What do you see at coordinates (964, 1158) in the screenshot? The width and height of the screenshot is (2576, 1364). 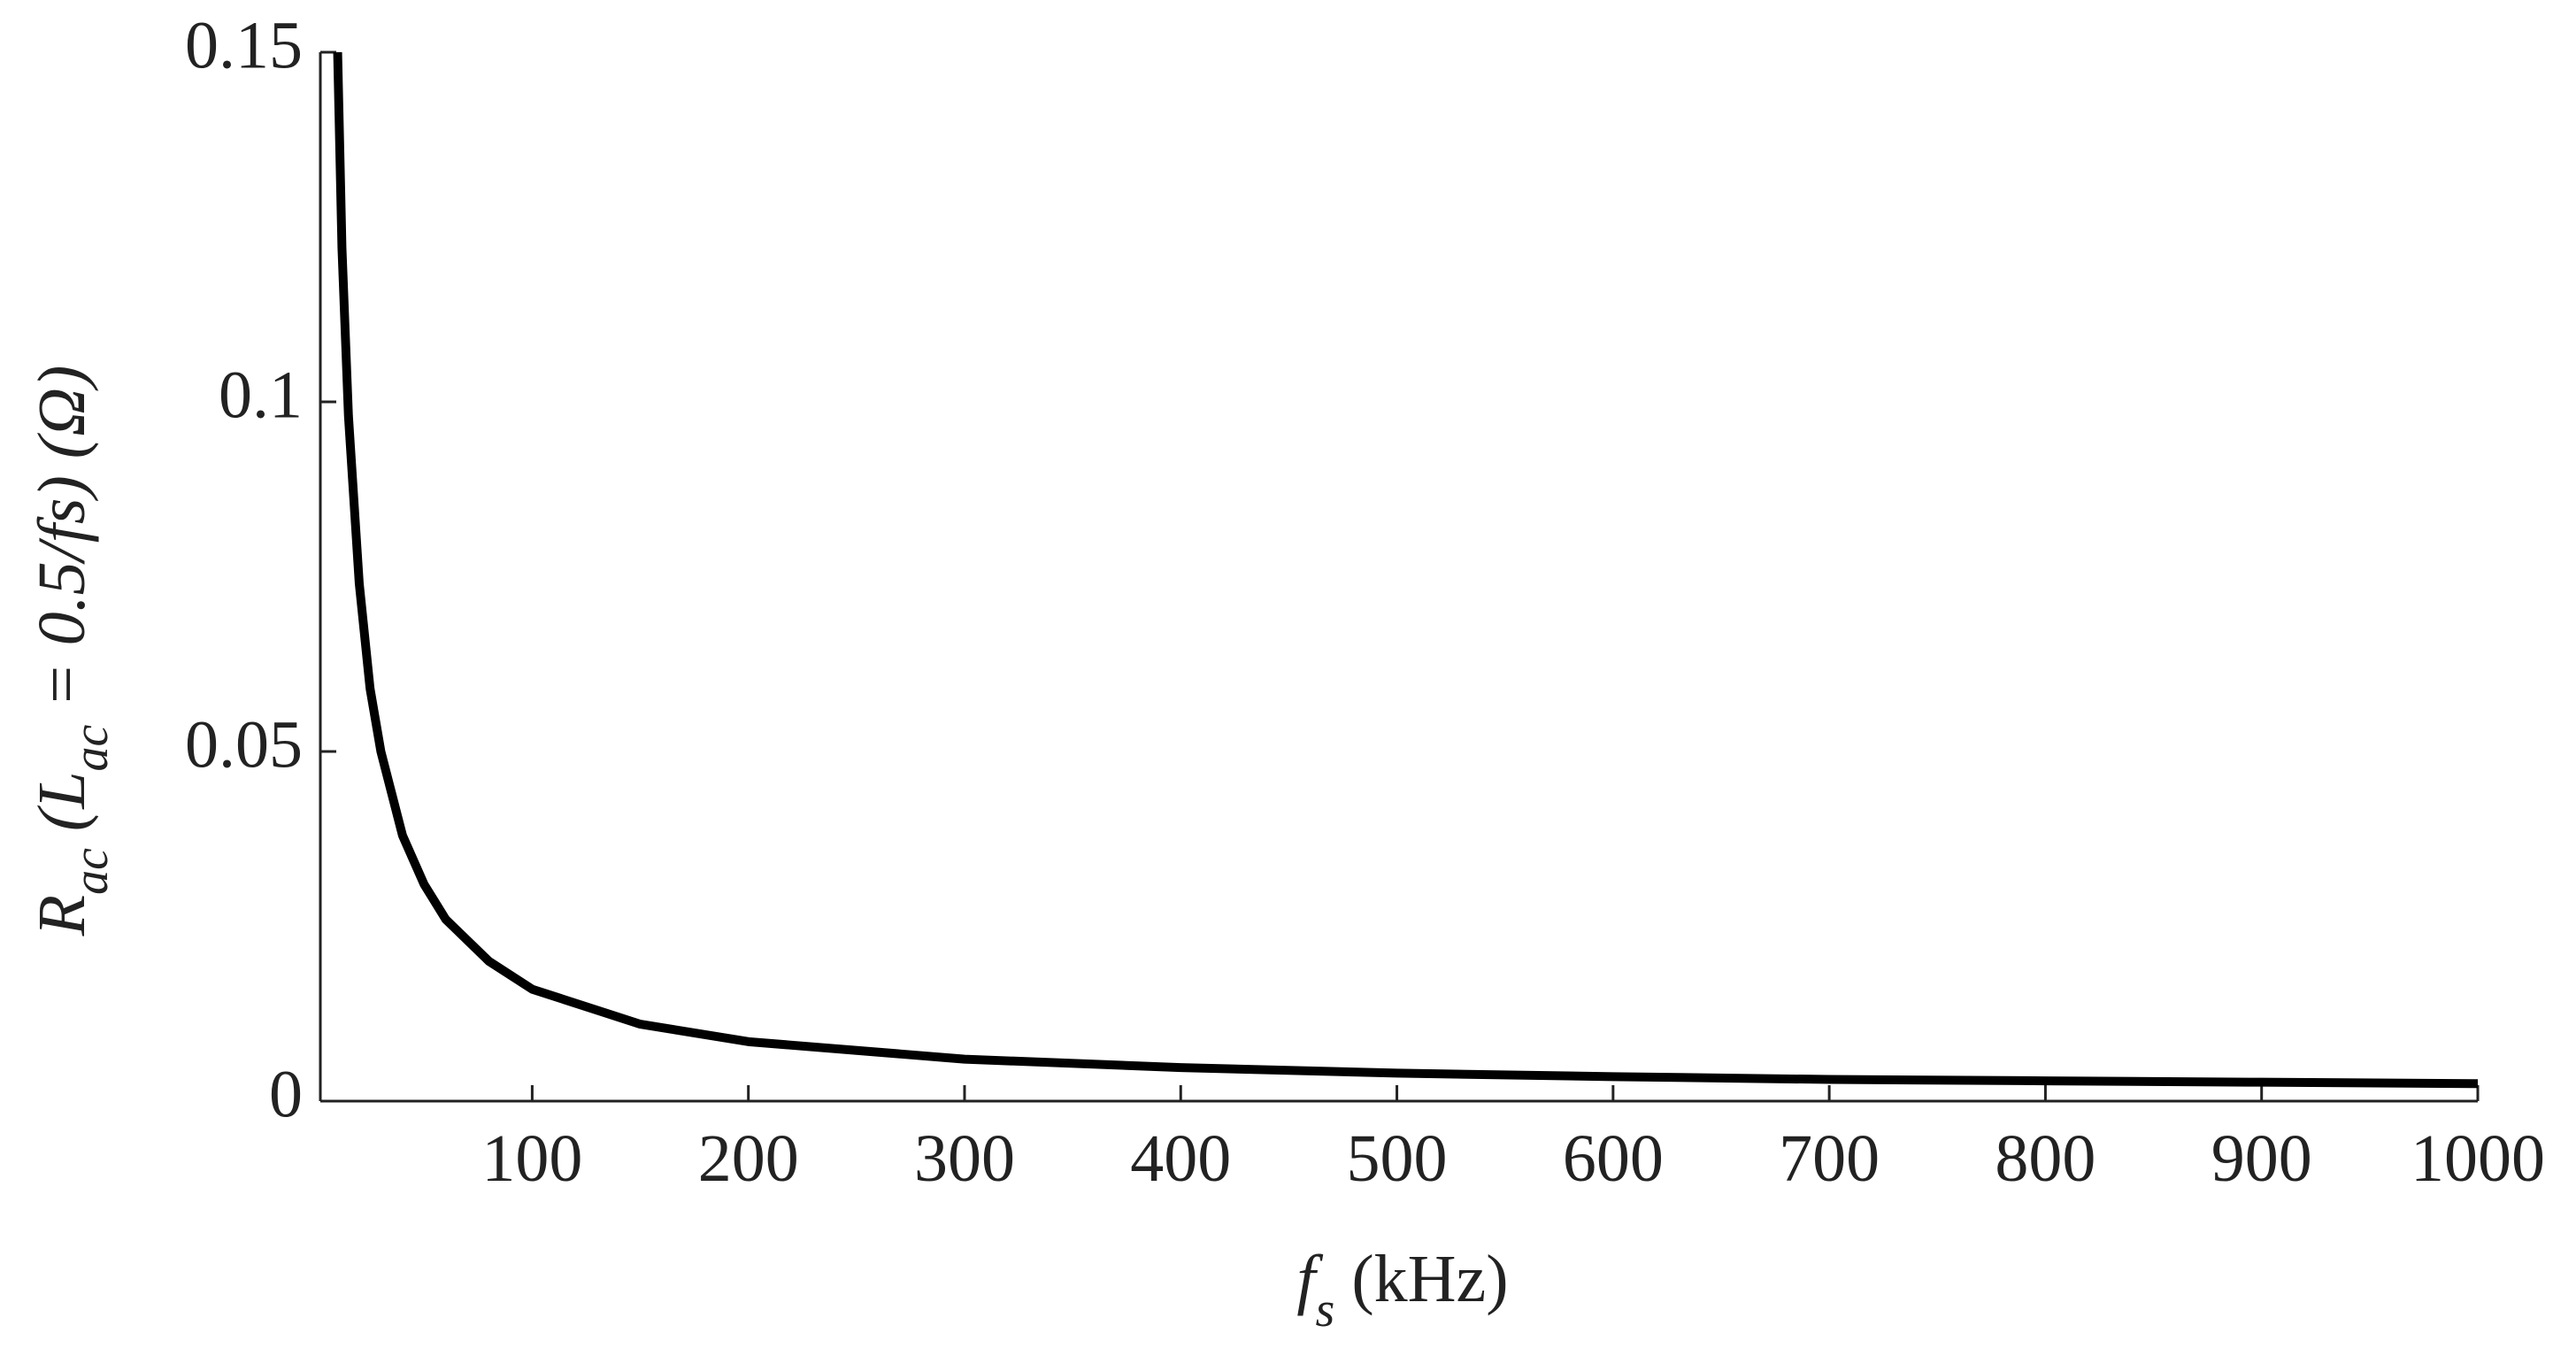 I see `x-tick-label: 300` at bounding box center [964, 1158].